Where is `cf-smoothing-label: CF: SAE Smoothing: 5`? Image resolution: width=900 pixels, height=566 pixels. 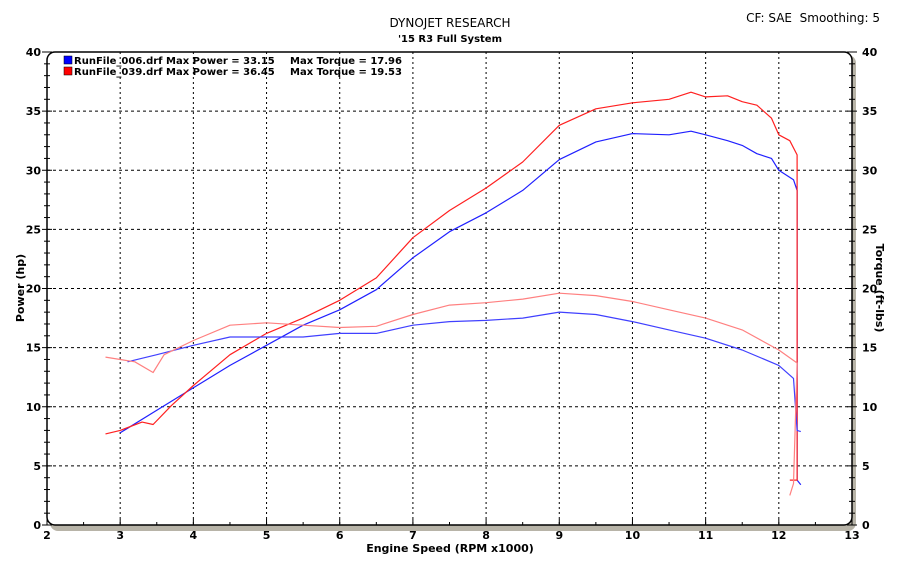
cf-smoothing-label: CF: SAE Smoothing: 5 is located at coordinates (813, 18).